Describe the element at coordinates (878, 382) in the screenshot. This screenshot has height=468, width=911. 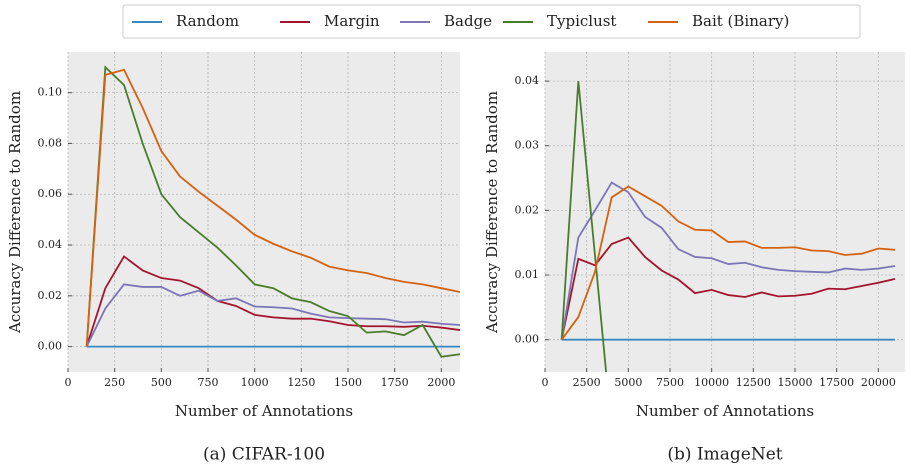
I see `x-tick-label: 20000` at that location.